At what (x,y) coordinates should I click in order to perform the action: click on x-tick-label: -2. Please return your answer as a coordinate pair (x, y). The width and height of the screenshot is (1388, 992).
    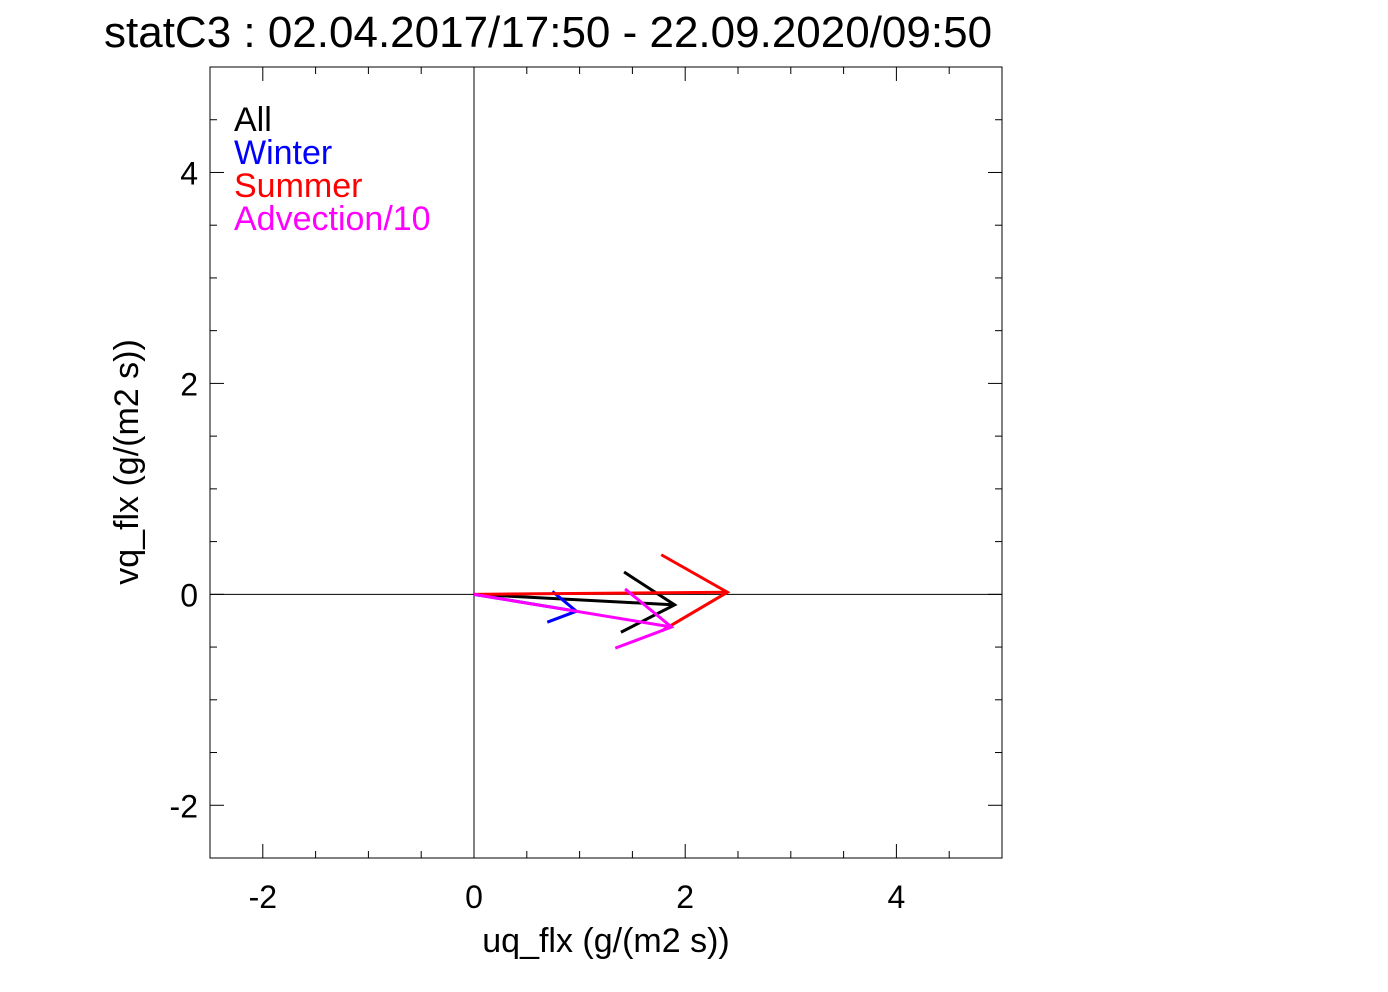
    Looking at the image, I should click on (263, 897).